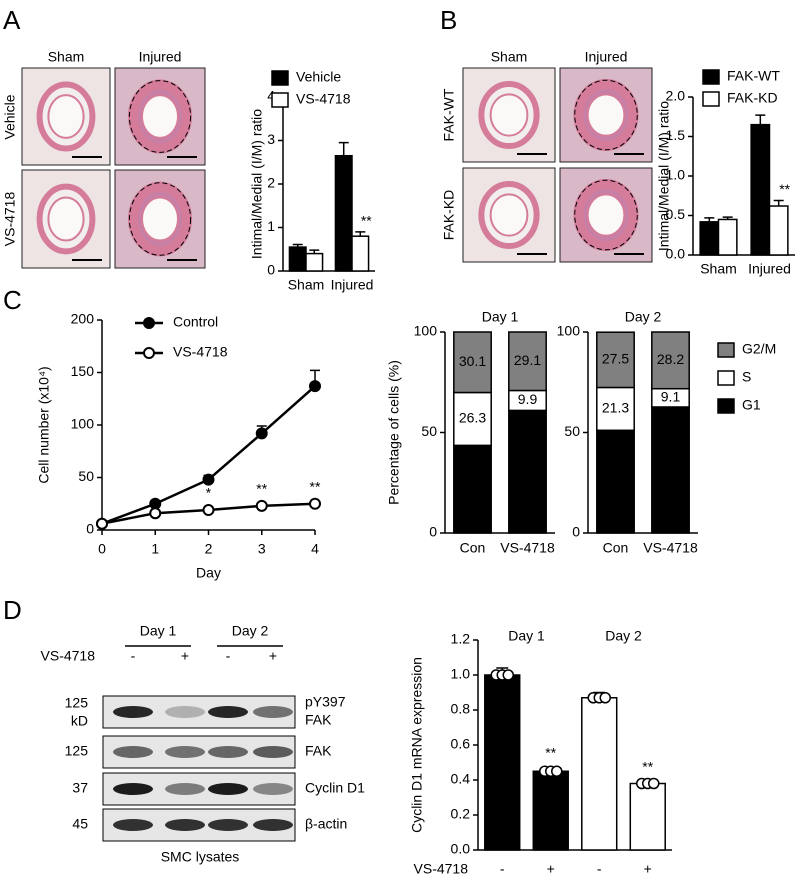  What do you see at coordinates (262, 549) in the screenshot?
I see `x-tick-label: 3` at bounding box center [262, 549].